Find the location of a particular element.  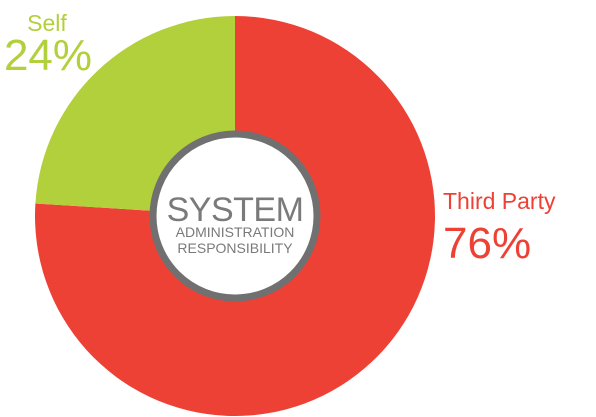

center-subtitle-line1: ADMINISTRATION is located at coordinates (235, 232).